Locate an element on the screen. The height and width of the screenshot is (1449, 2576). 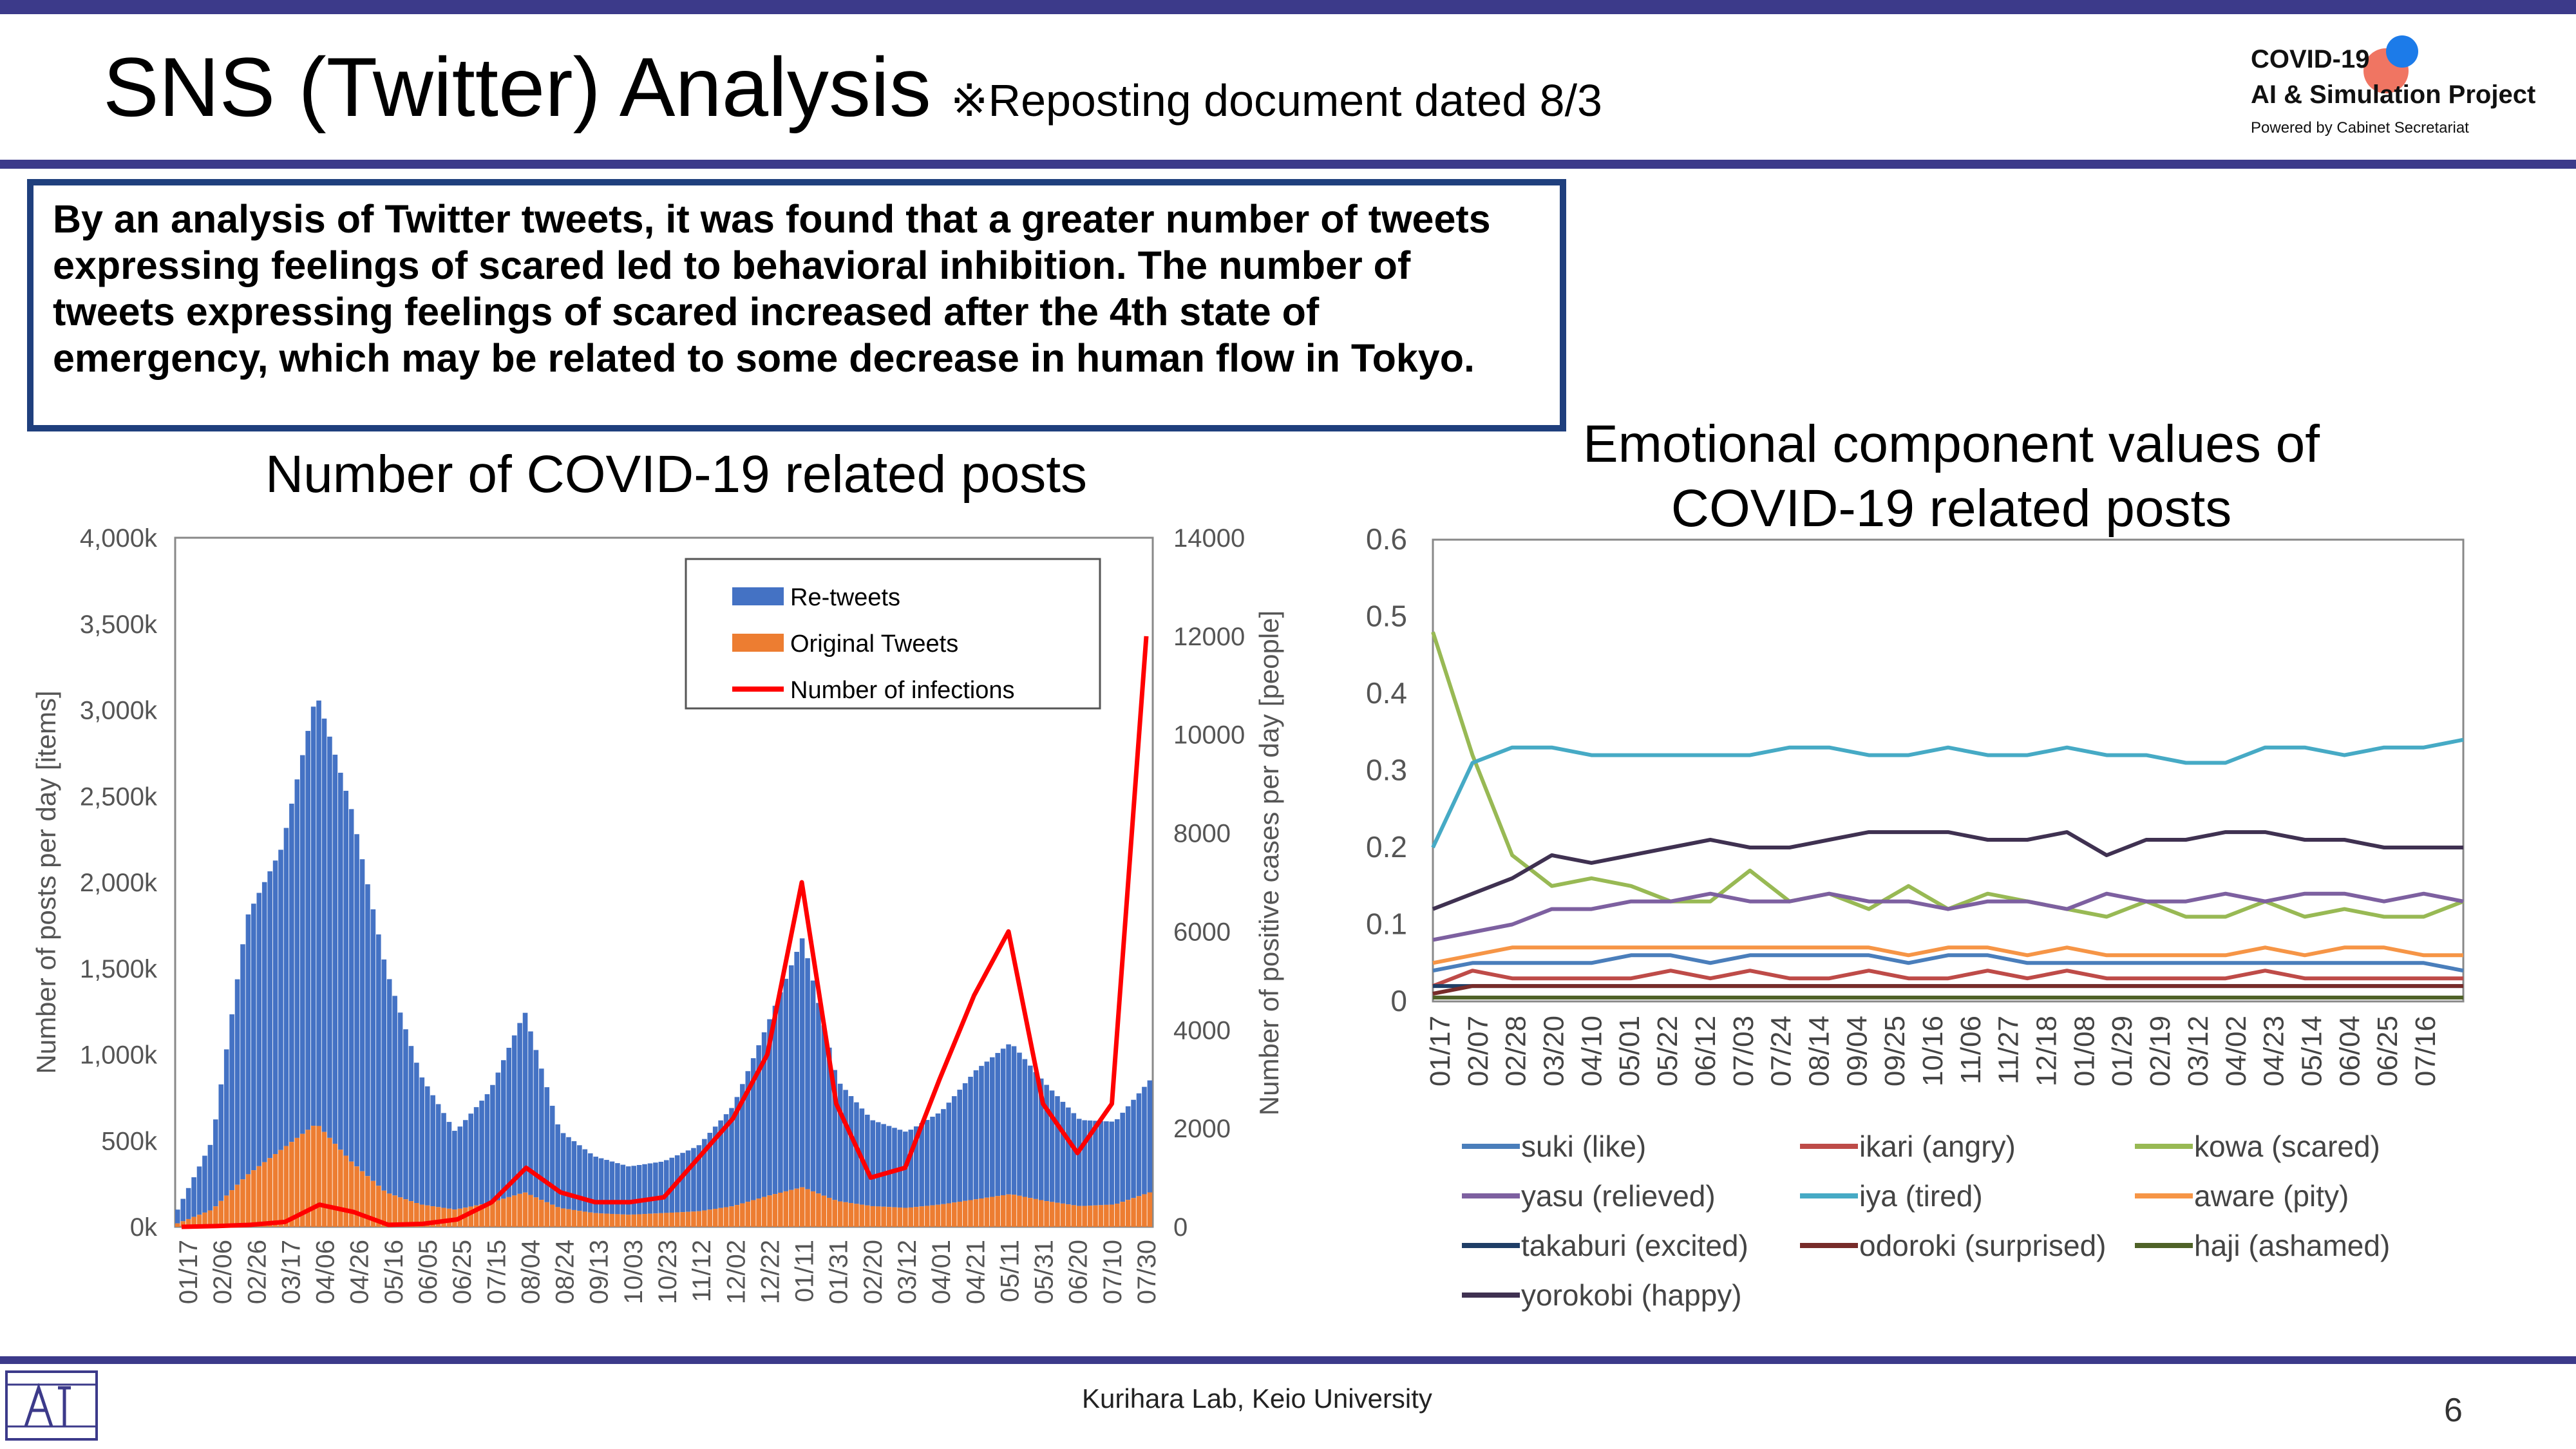
chart1-ytick-label: 1,500k is located at coordinates (119, 969).